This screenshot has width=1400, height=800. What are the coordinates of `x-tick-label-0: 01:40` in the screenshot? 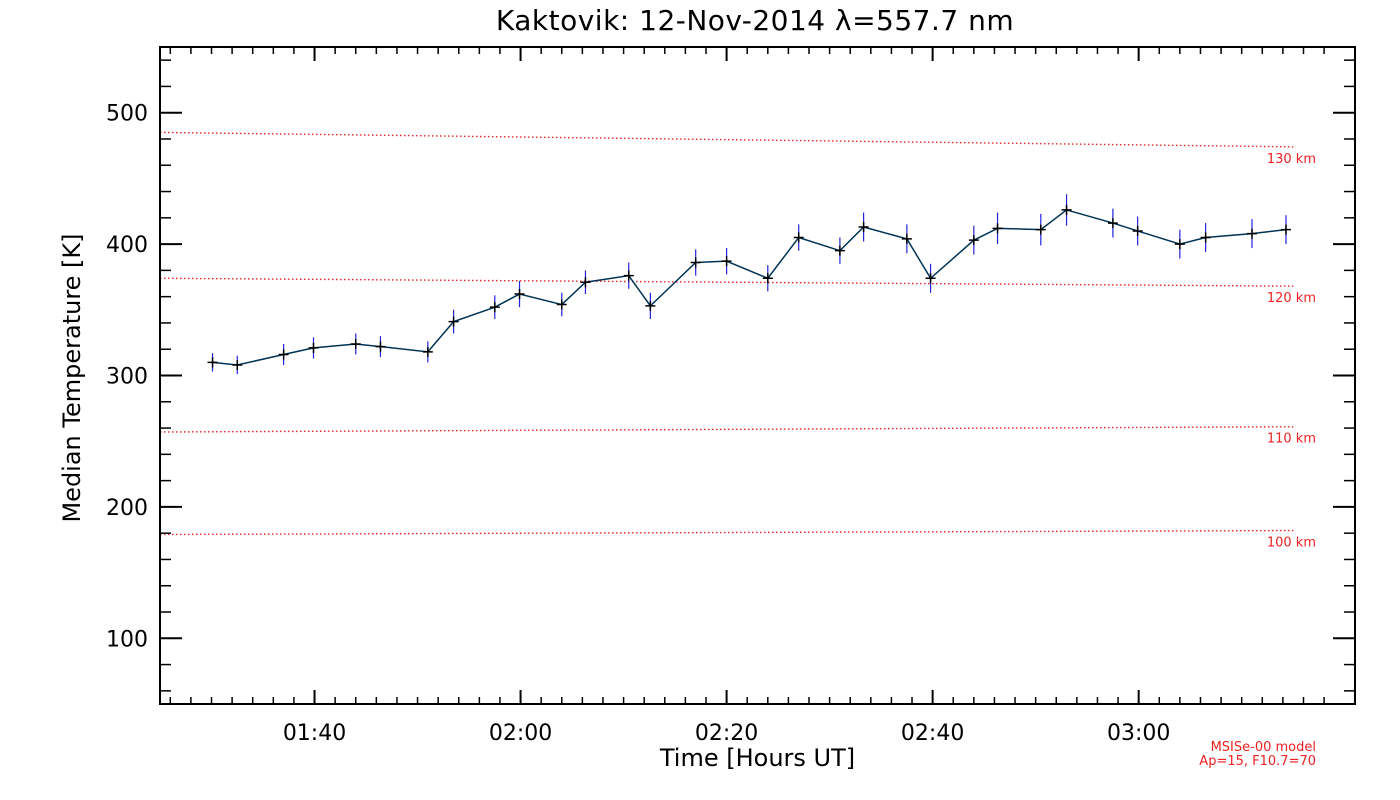 It's located at (314, 733).